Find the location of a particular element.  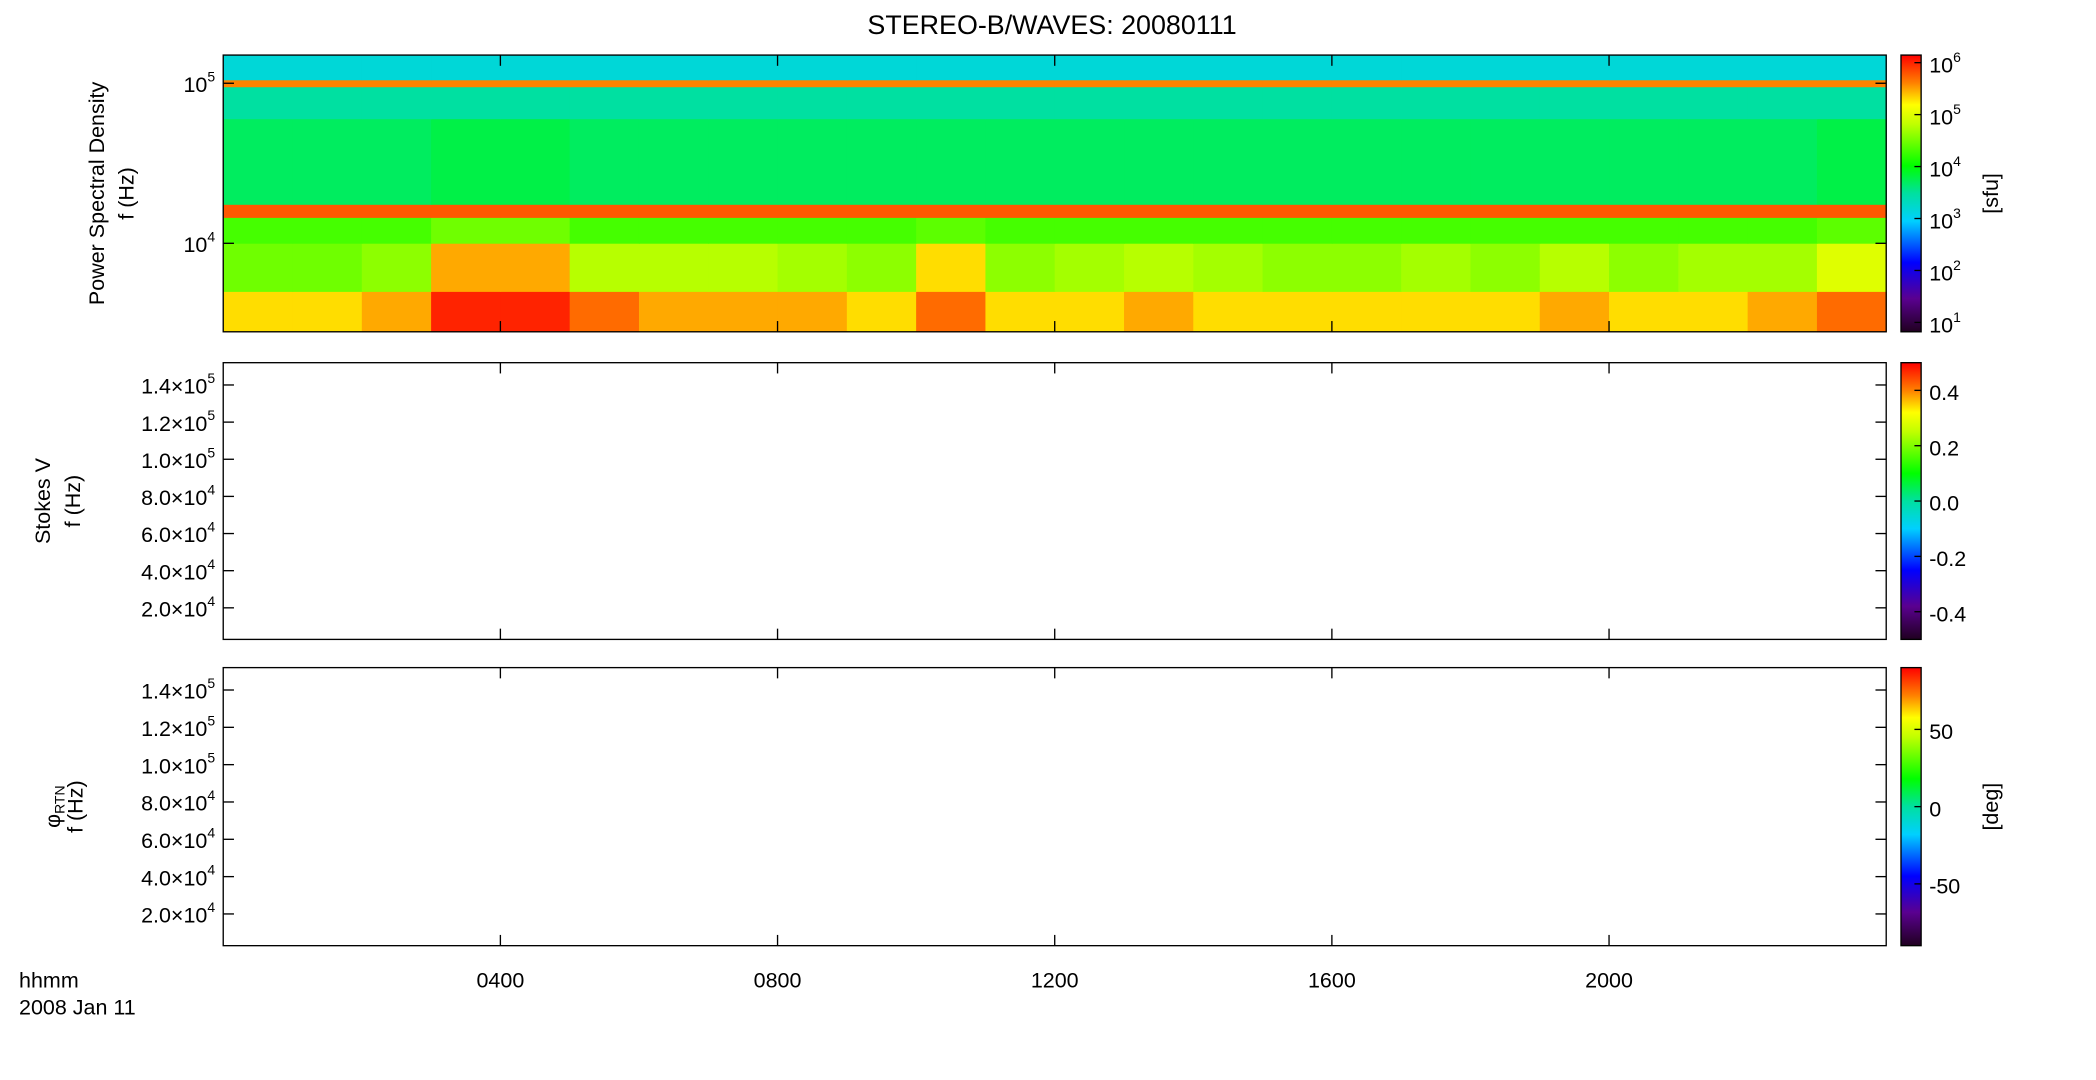

x-axis-title: 2008 Jan 11 is located at coordinates (77, 1007).